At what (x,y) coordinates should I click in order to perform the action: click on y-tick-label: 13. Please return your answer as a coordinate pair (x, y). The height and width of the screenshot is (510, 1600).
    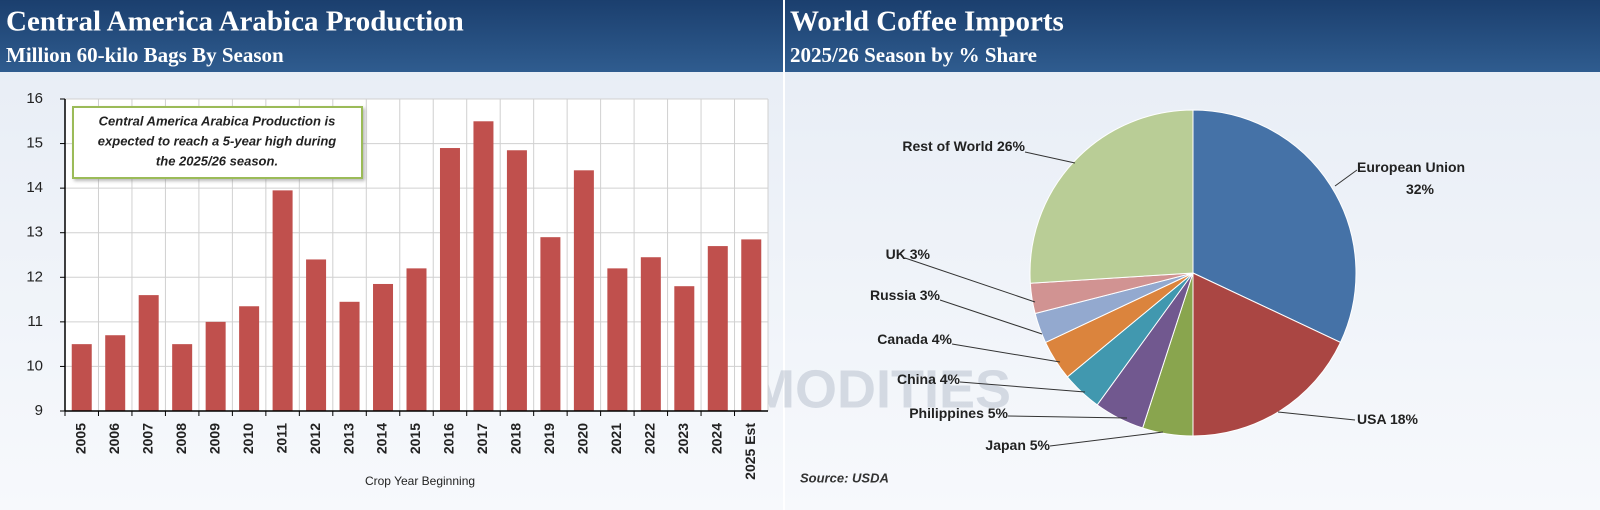
    Looking at the image, I should click on (34, 232).